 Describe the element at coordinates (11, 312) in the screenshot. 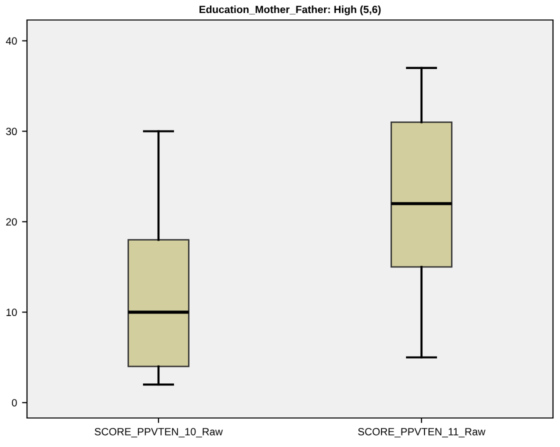

I see `y-tick-label: 10` at that location.